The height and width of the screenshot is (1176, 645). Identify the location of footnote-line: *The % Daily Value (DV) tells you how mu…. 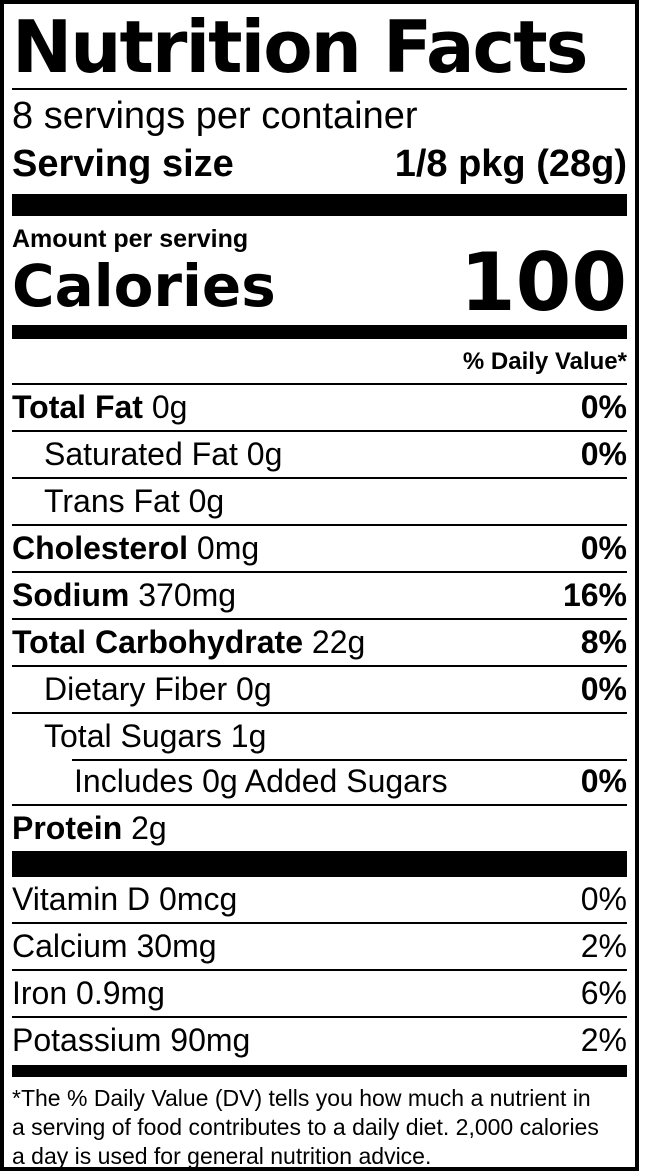
(301, 1098).